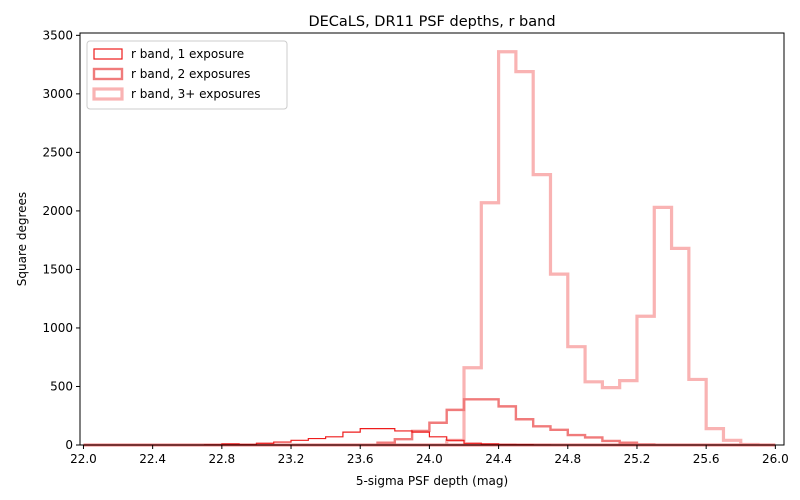 The width and height of the screenshot is (800, 500). Describe the element at coordinates (57, 35) in the screenshot. I see `y-tick-label: 3500` at that location.